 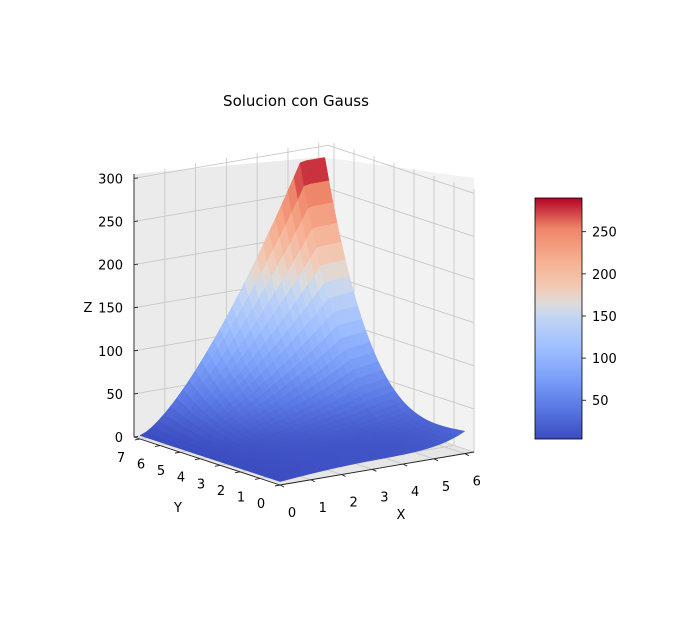 What do you see at coordinates (110, 222) in the screenshot?
I see `z-tick-label: 250` at bounding box center [110, 222].